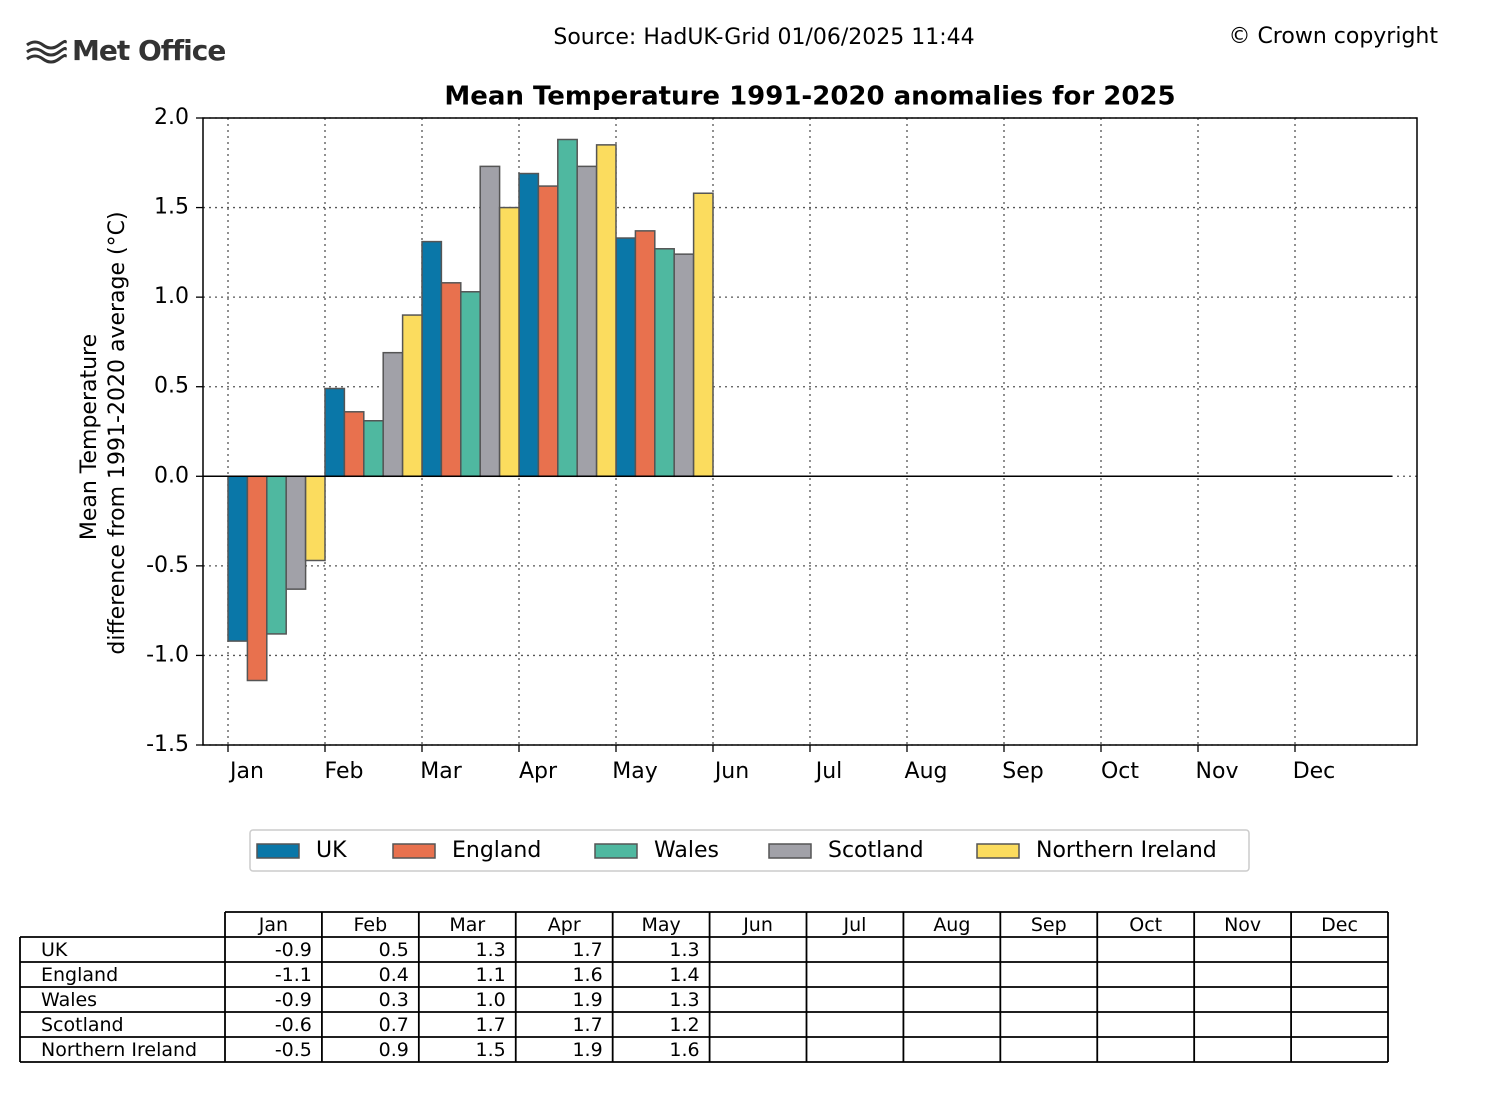 This screenshot has width=1500, height=1095. What do you see at coordinates (749, 850) in the screenshot?
I see `legend-frame` at bounding box center [749, 850].